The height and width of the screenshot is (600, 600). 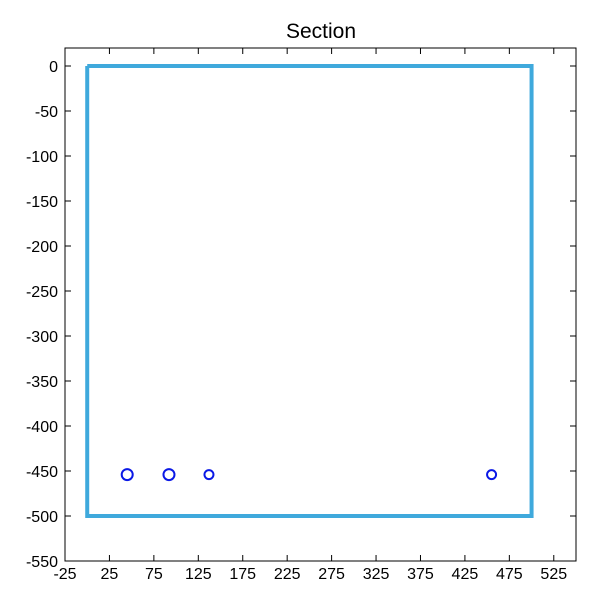 What do you see at coordinates (420, 574) in the screenshot?
I see `x-tick-label: 375` at bounding box center [420, 574].